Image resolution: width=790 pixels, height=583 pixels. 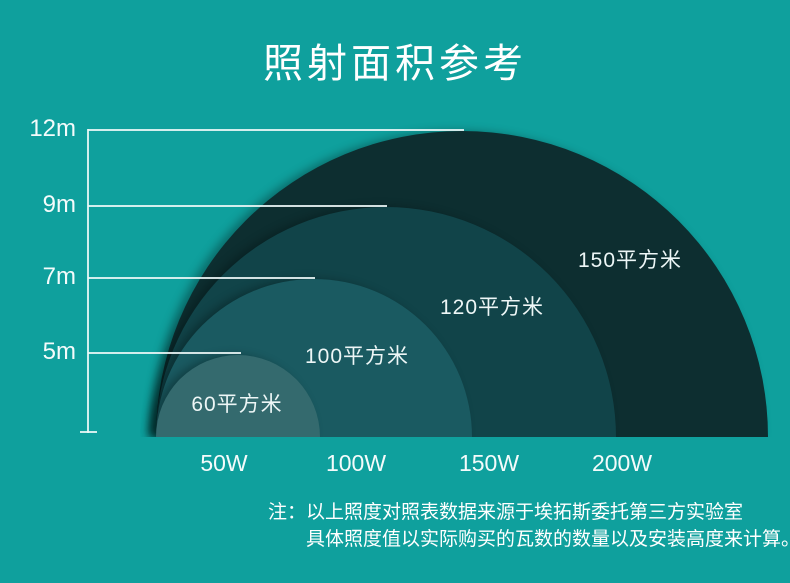 I want to click on area-label-60sqm: 60平方米, so click(x=237, y=404).